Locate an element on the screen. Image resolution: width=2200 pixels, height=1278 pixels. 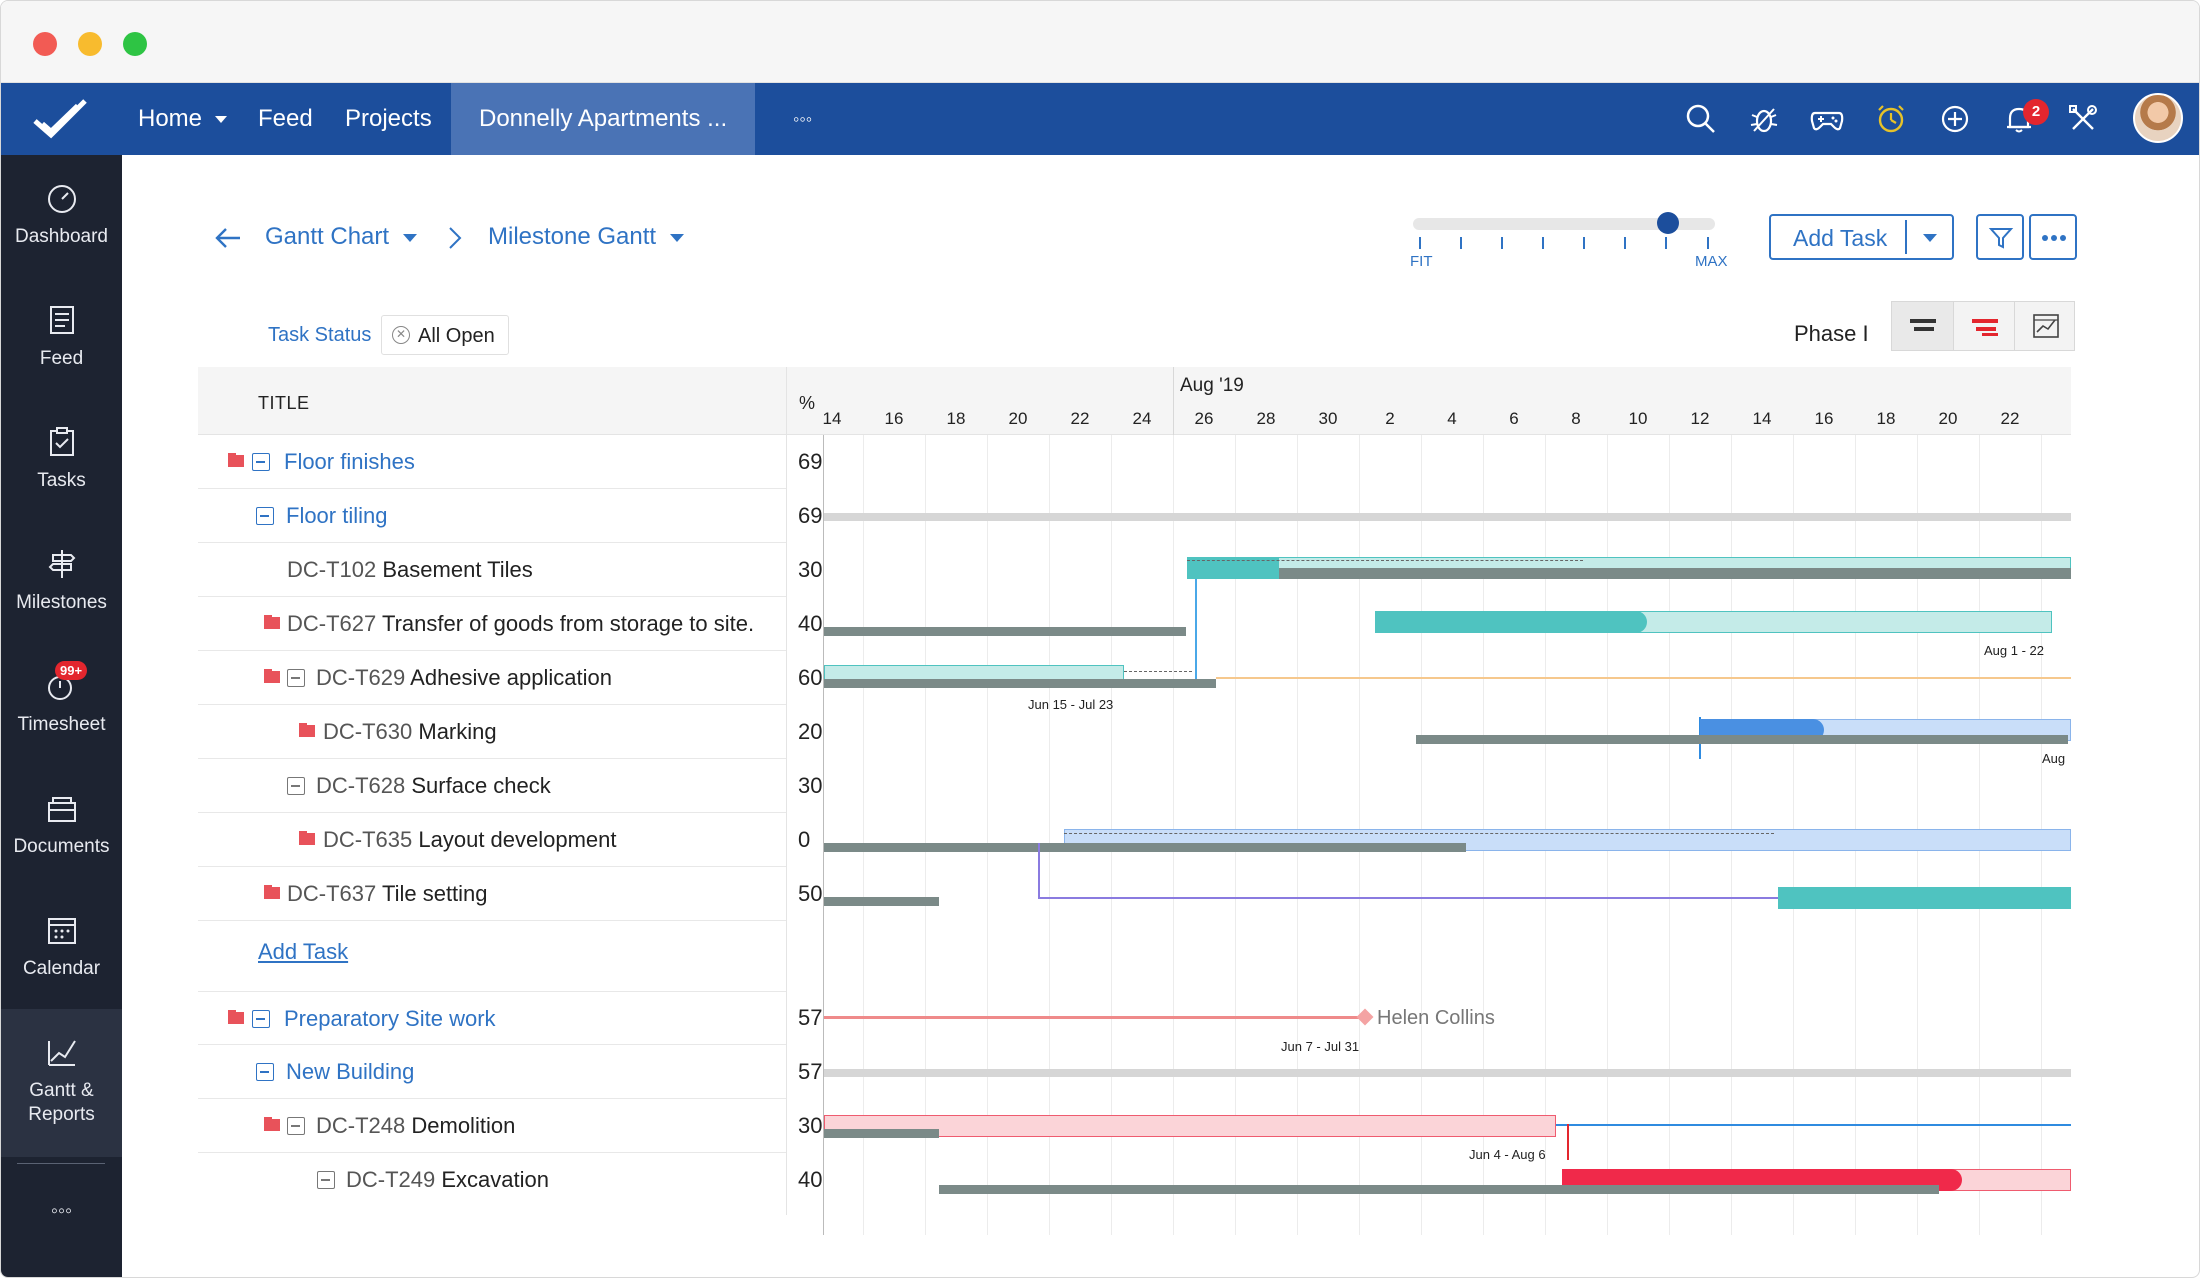
task-row: DC-T102 Basement Tiles is located at coordinates (492, 570).